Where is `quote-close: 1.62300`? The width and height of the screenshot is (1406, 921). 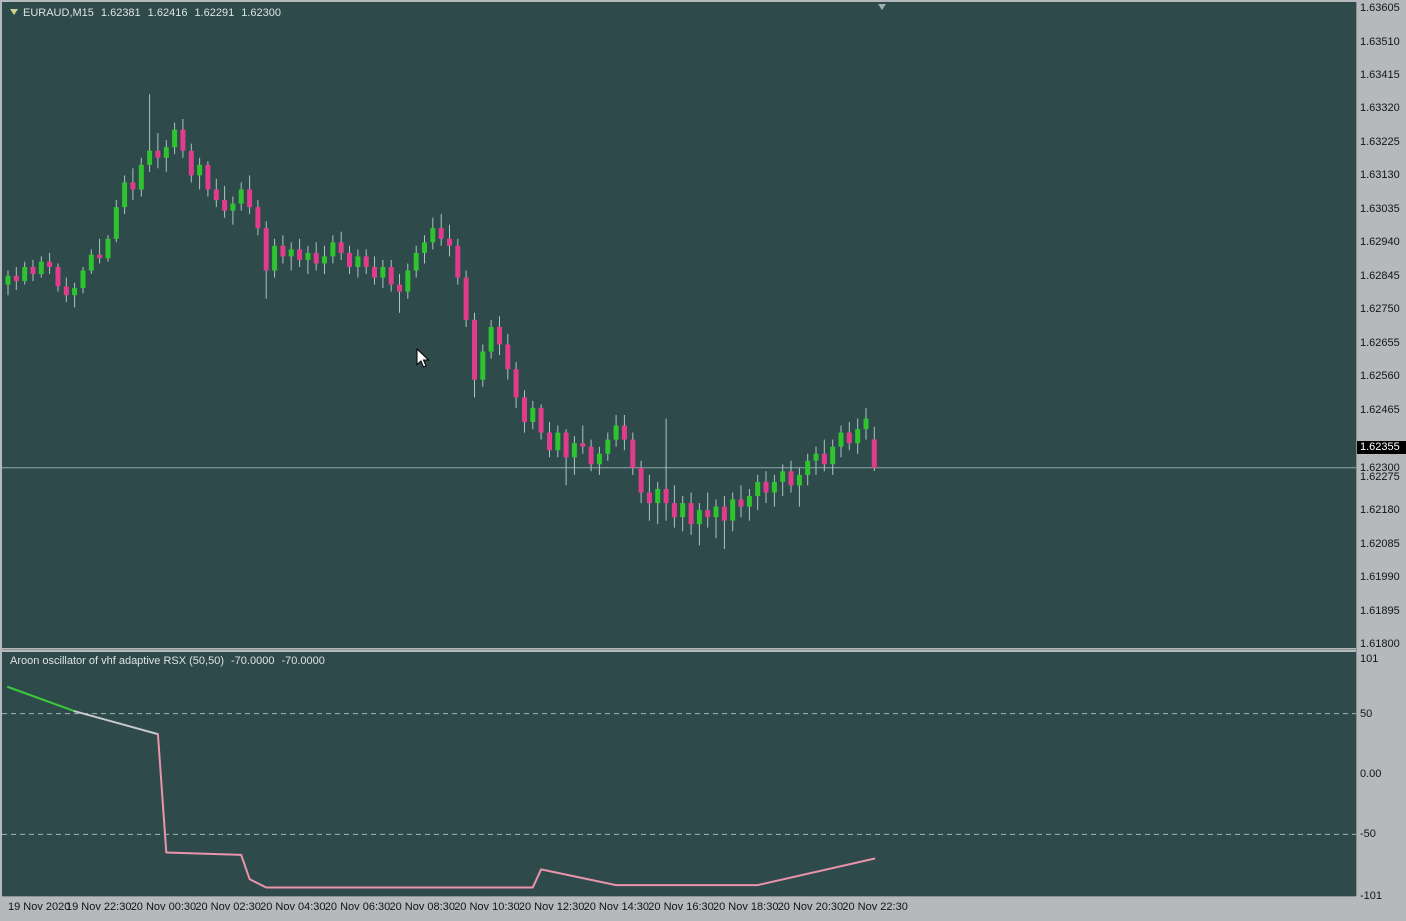
quote-close: 1.62300 is located at coordinates (261, 13).